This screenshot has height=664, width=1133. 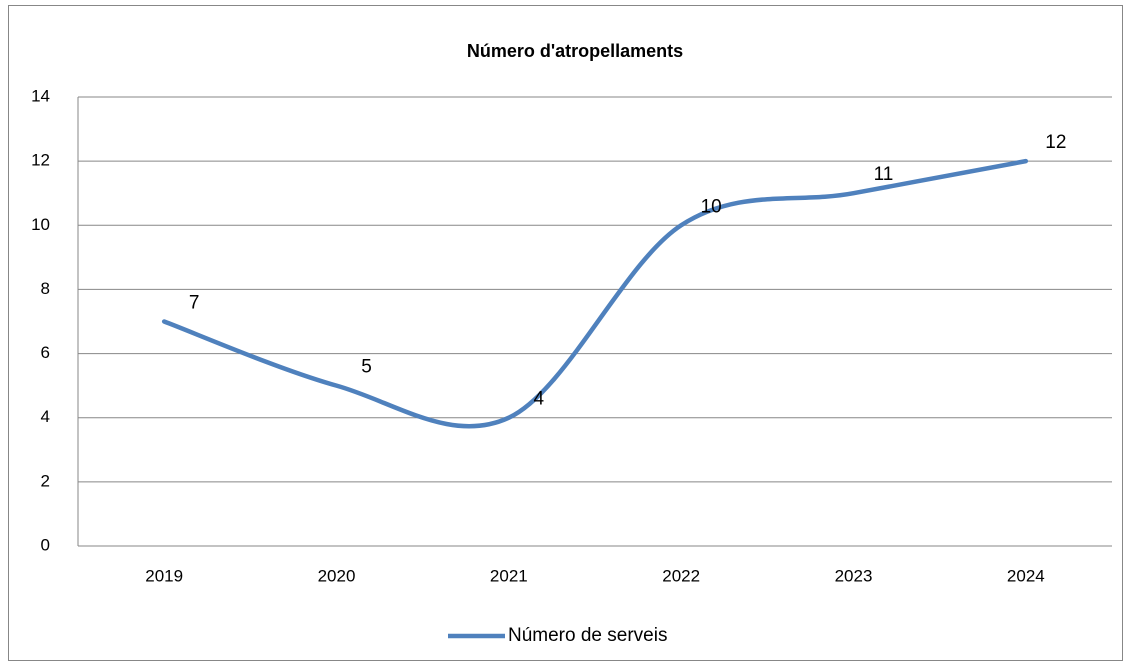 I want to click on x-tick-label: 2021, so click(x=509, y=575).